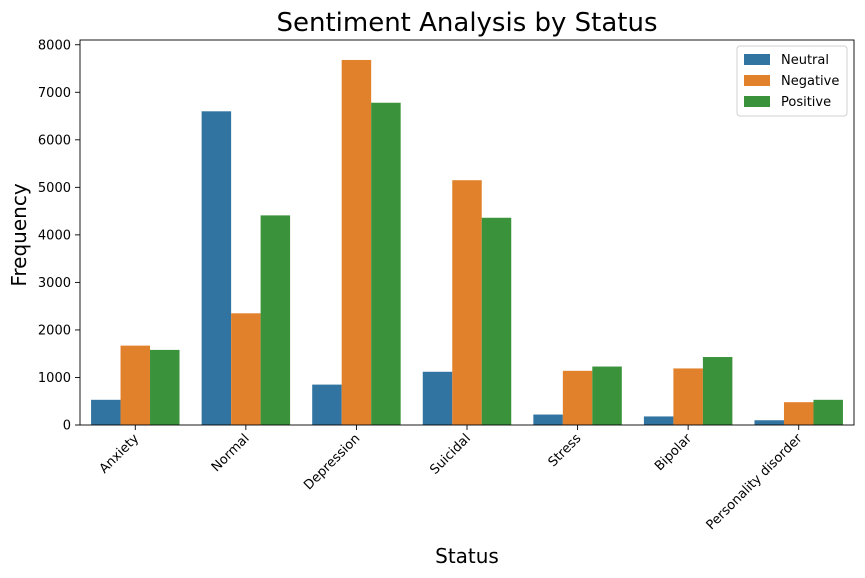  Describe the element at coordinates (548, 419) in the screenshot. I see `bar-neutral-stress` at that location.